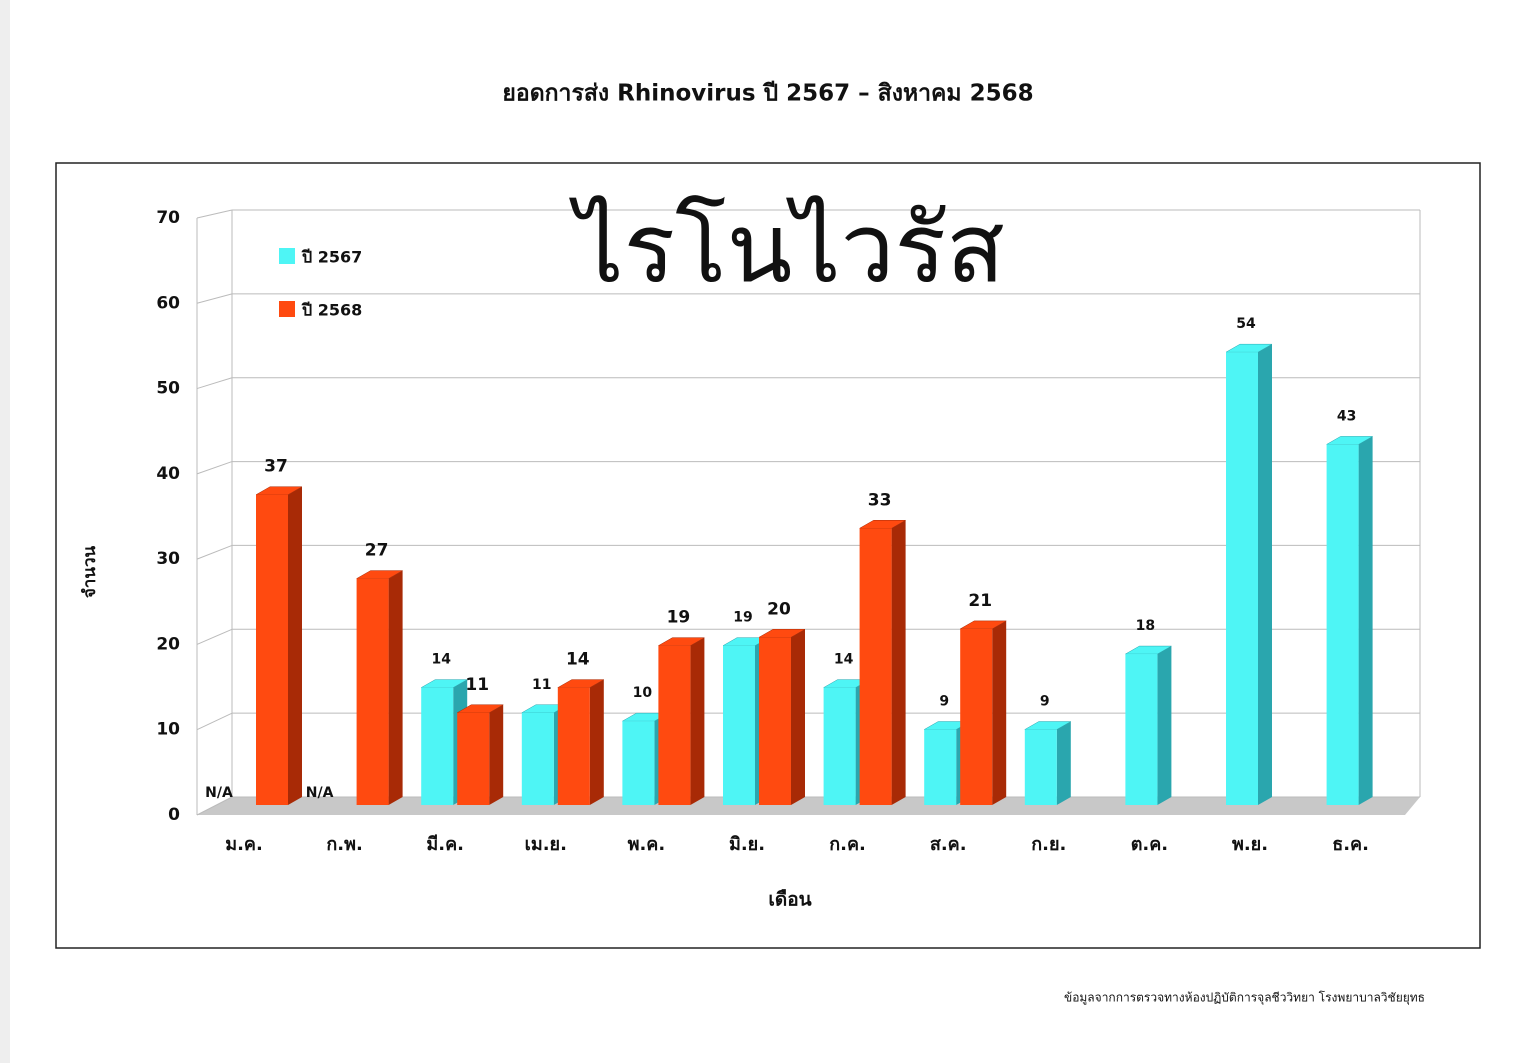 The height and width of the screenshot is (1063, 1536). Describe the element at coordinates (747, 844) in the screenshot. I see `x-tick-label: มิ.ย.` at that location.